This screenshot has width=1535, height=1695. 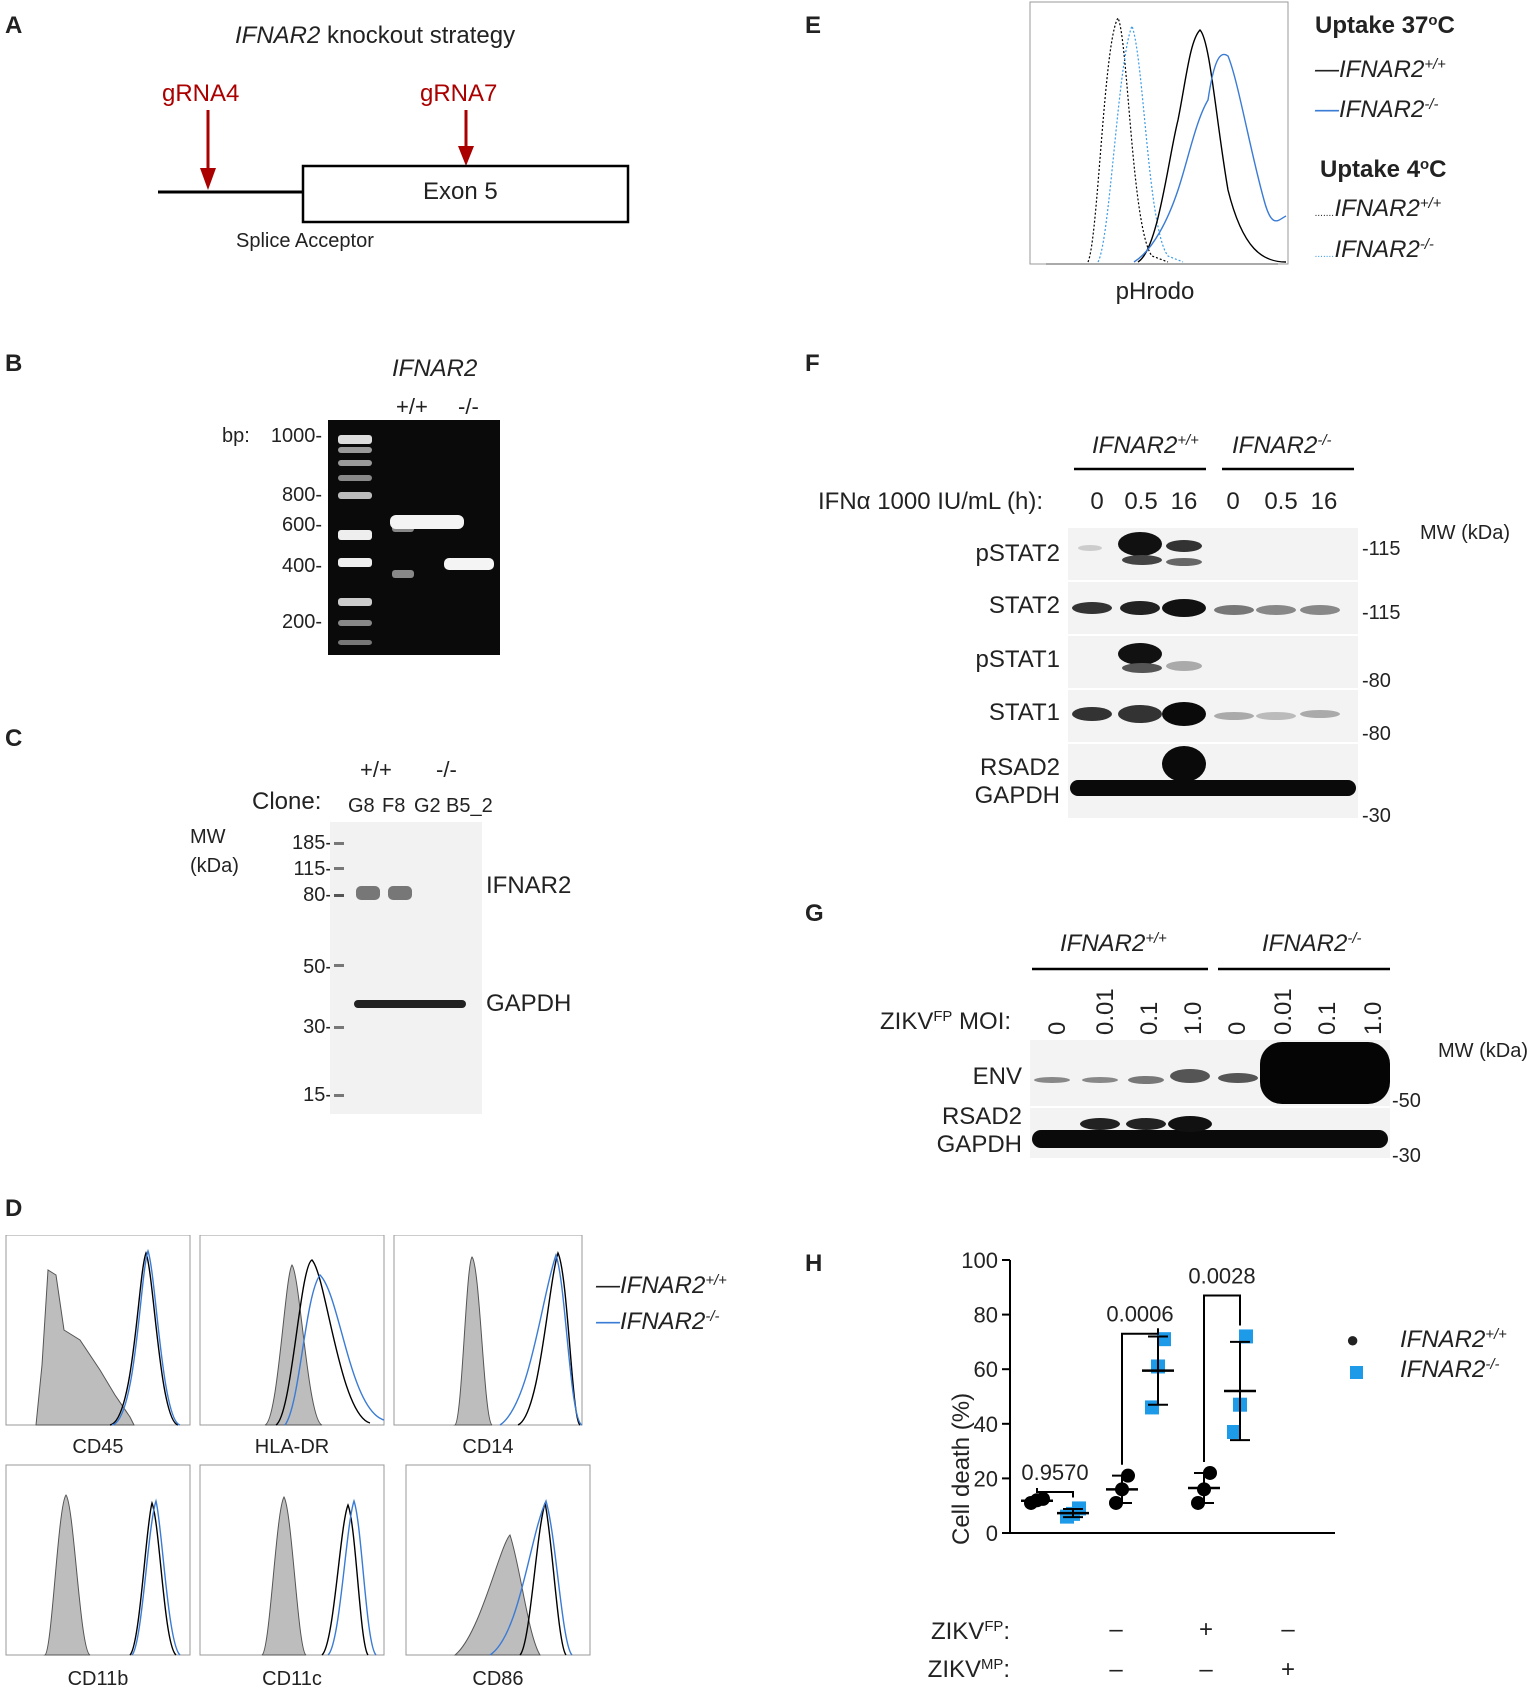 What do you see at coordinates (986, 1478) in the screenshot?
I see `y-tick-label: 20` at bounding box center [986, 1478].